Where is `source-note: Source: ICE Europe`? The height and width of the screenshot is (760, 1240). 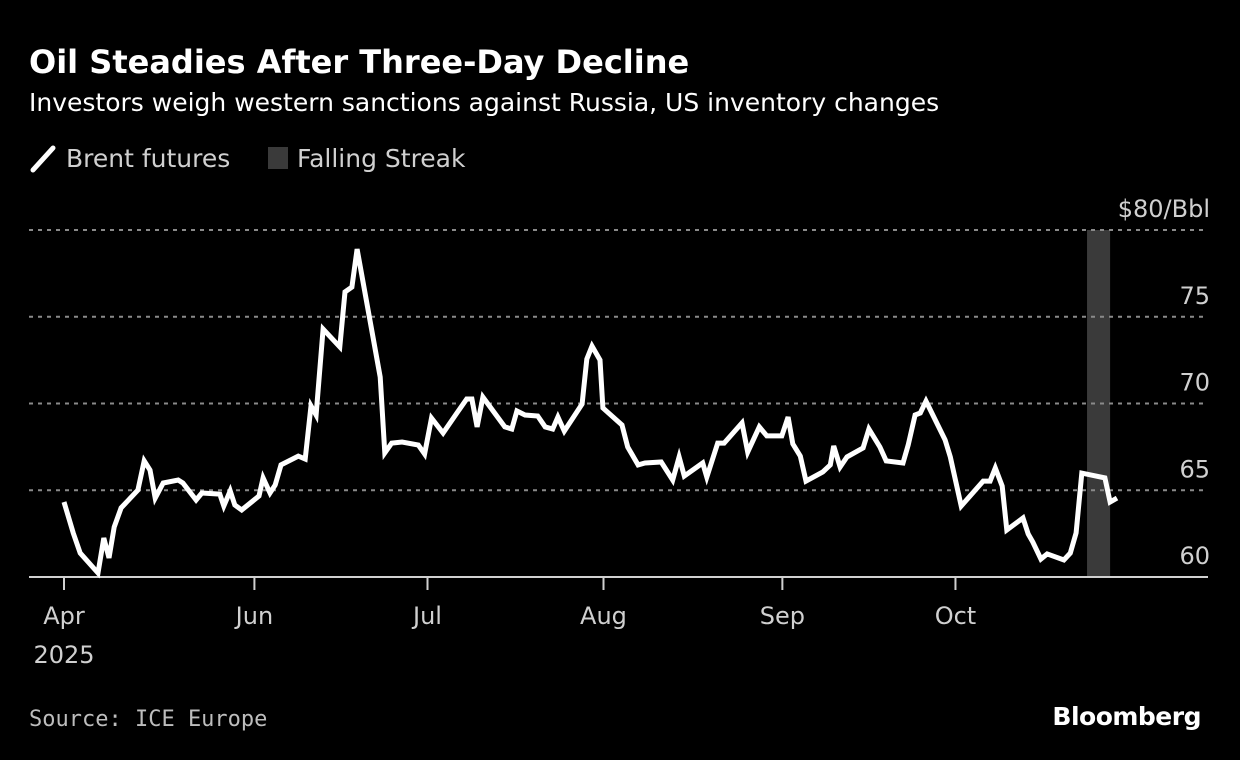 source-note: Source: ICE Europe is located at coordinates (148, 719).